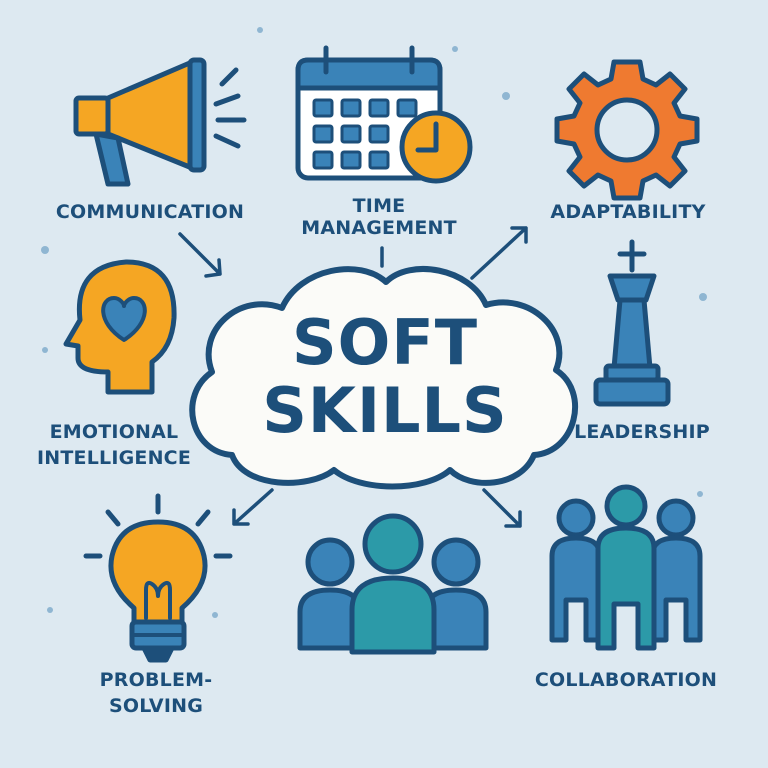 The width and height of the screenshot is (768, 768). What do you see at coordinates (632, 323) in the screenshot?
I see `chess-king-icon` at bounding box center [632, 323].